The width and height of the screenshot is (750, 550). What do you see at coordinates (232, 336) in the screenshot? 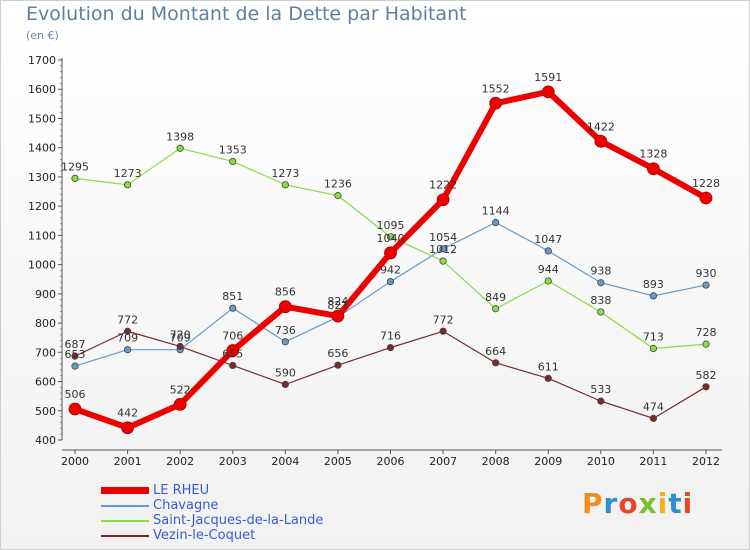
I see `data-label-le-rheu: 706` at bounding box center [232, 336].